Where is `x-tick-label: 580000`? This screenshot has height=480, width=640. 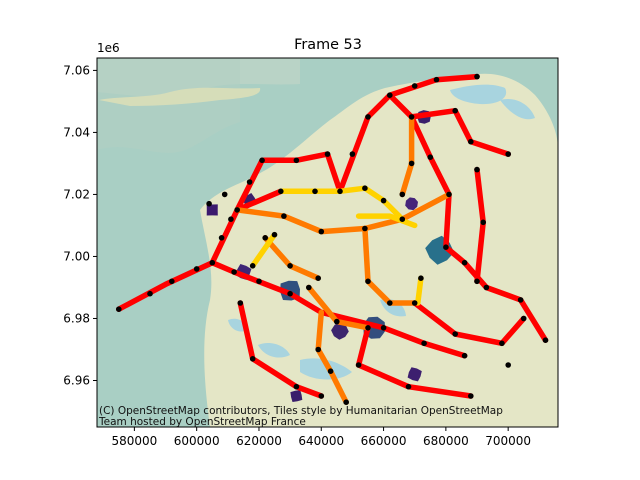
x-tick-label: 580000 is located at coordinates (134, 441).